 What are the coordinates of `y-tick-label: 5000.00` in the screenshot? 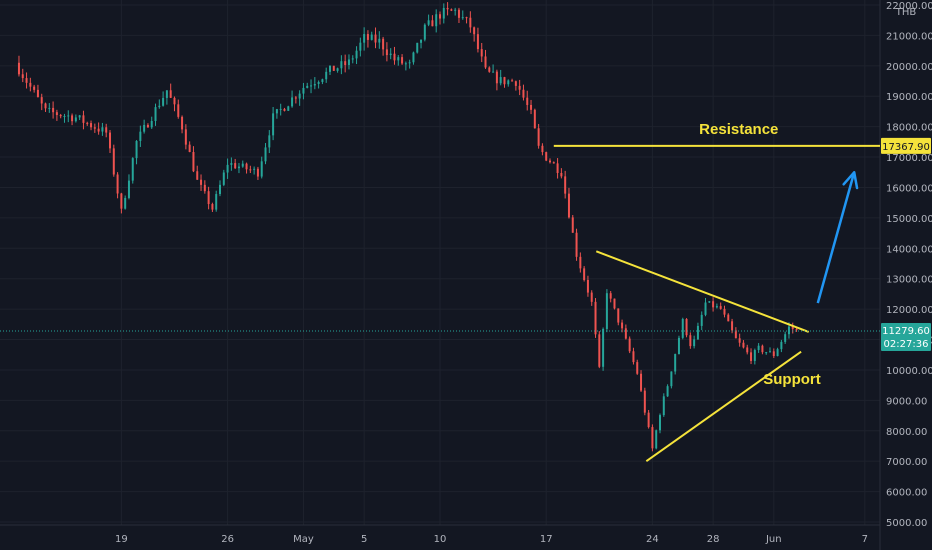 It's located at (906, 523).